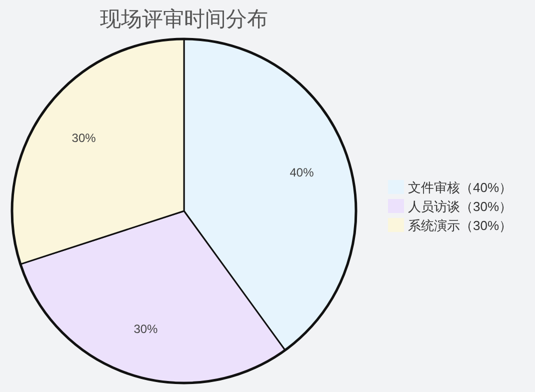  I want to click on data-label: 40%, so click(302, 173).